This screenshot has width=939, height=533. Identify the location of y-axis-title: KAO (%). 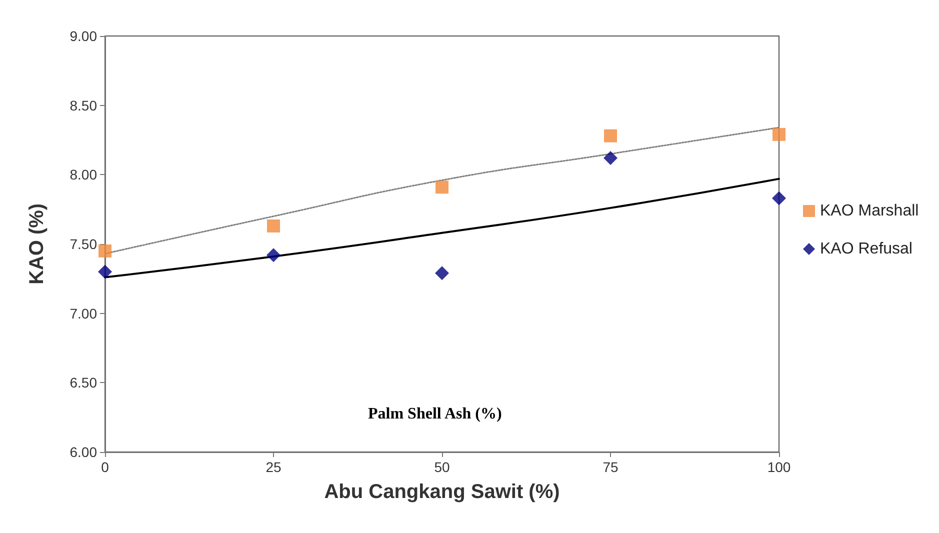
(37, 244).